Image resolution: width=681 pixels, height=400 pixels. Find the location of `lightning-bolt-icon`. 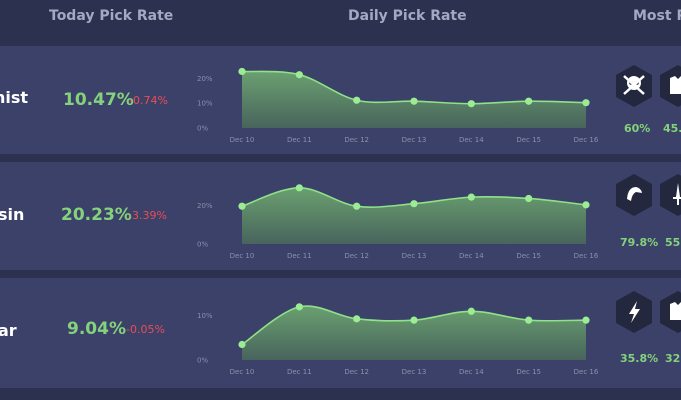

lightning-bolt-icon is located at coordinates (634, 312).